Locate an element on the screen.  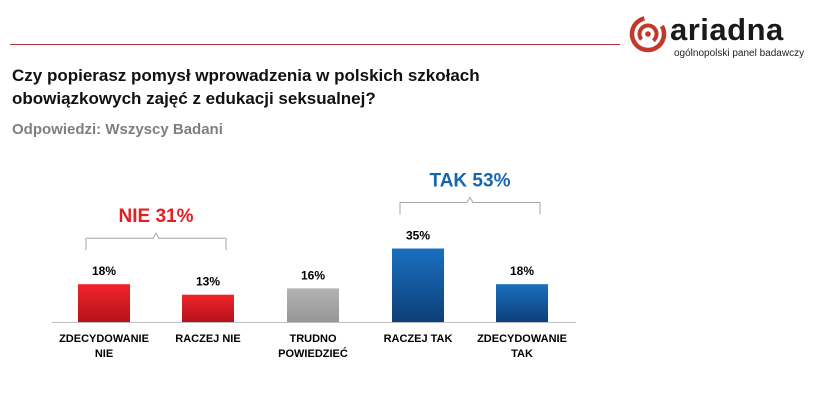
group-total-label: NIE 31% is located at coordinates (156, 216).